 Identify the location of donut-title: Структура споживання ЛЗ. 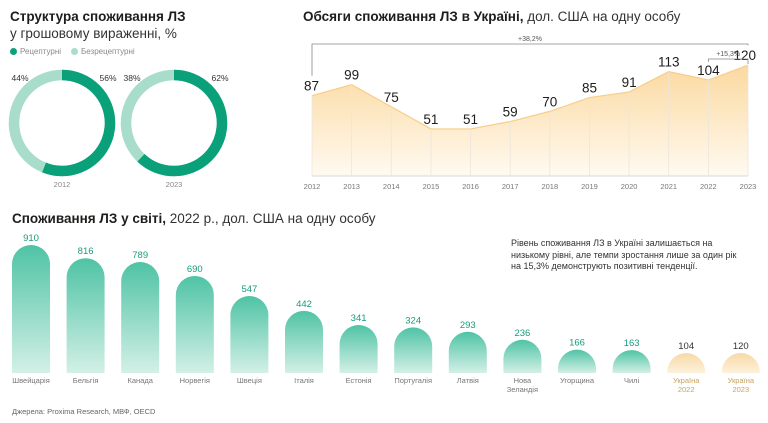
(98, 16).